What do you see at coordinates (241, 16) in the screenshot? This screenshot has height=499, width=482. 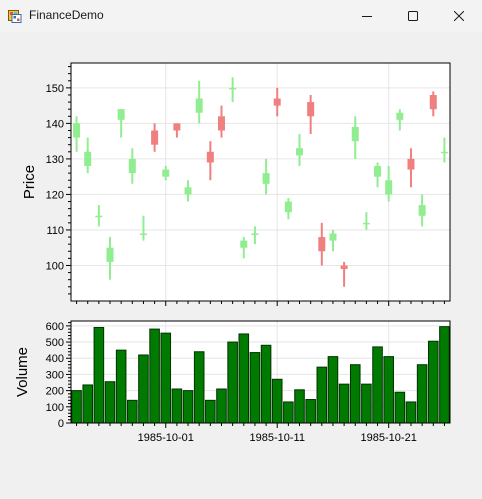 I see `title-bar: FinanceDemo` at bounding box center [241, 16].